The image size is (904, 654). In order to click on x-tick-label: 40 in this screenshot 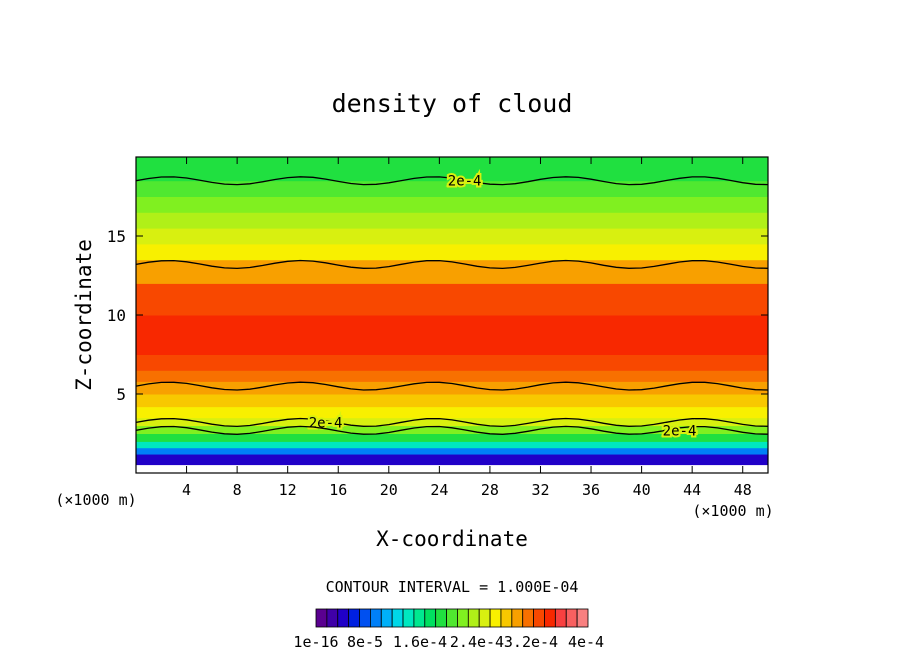, I will do `click(642, 490)`.